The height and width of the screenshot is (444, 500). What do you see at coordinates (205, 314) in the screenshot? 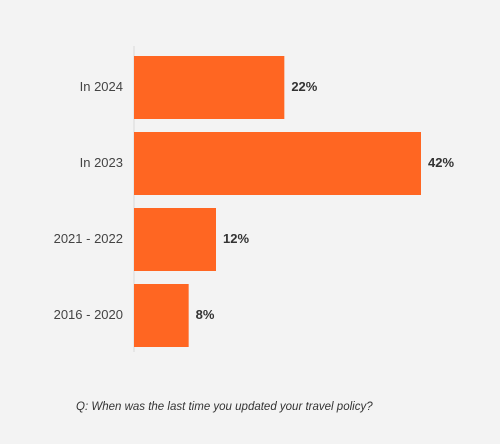
I see `value-label: 8%` at bounding box center [205, 314].